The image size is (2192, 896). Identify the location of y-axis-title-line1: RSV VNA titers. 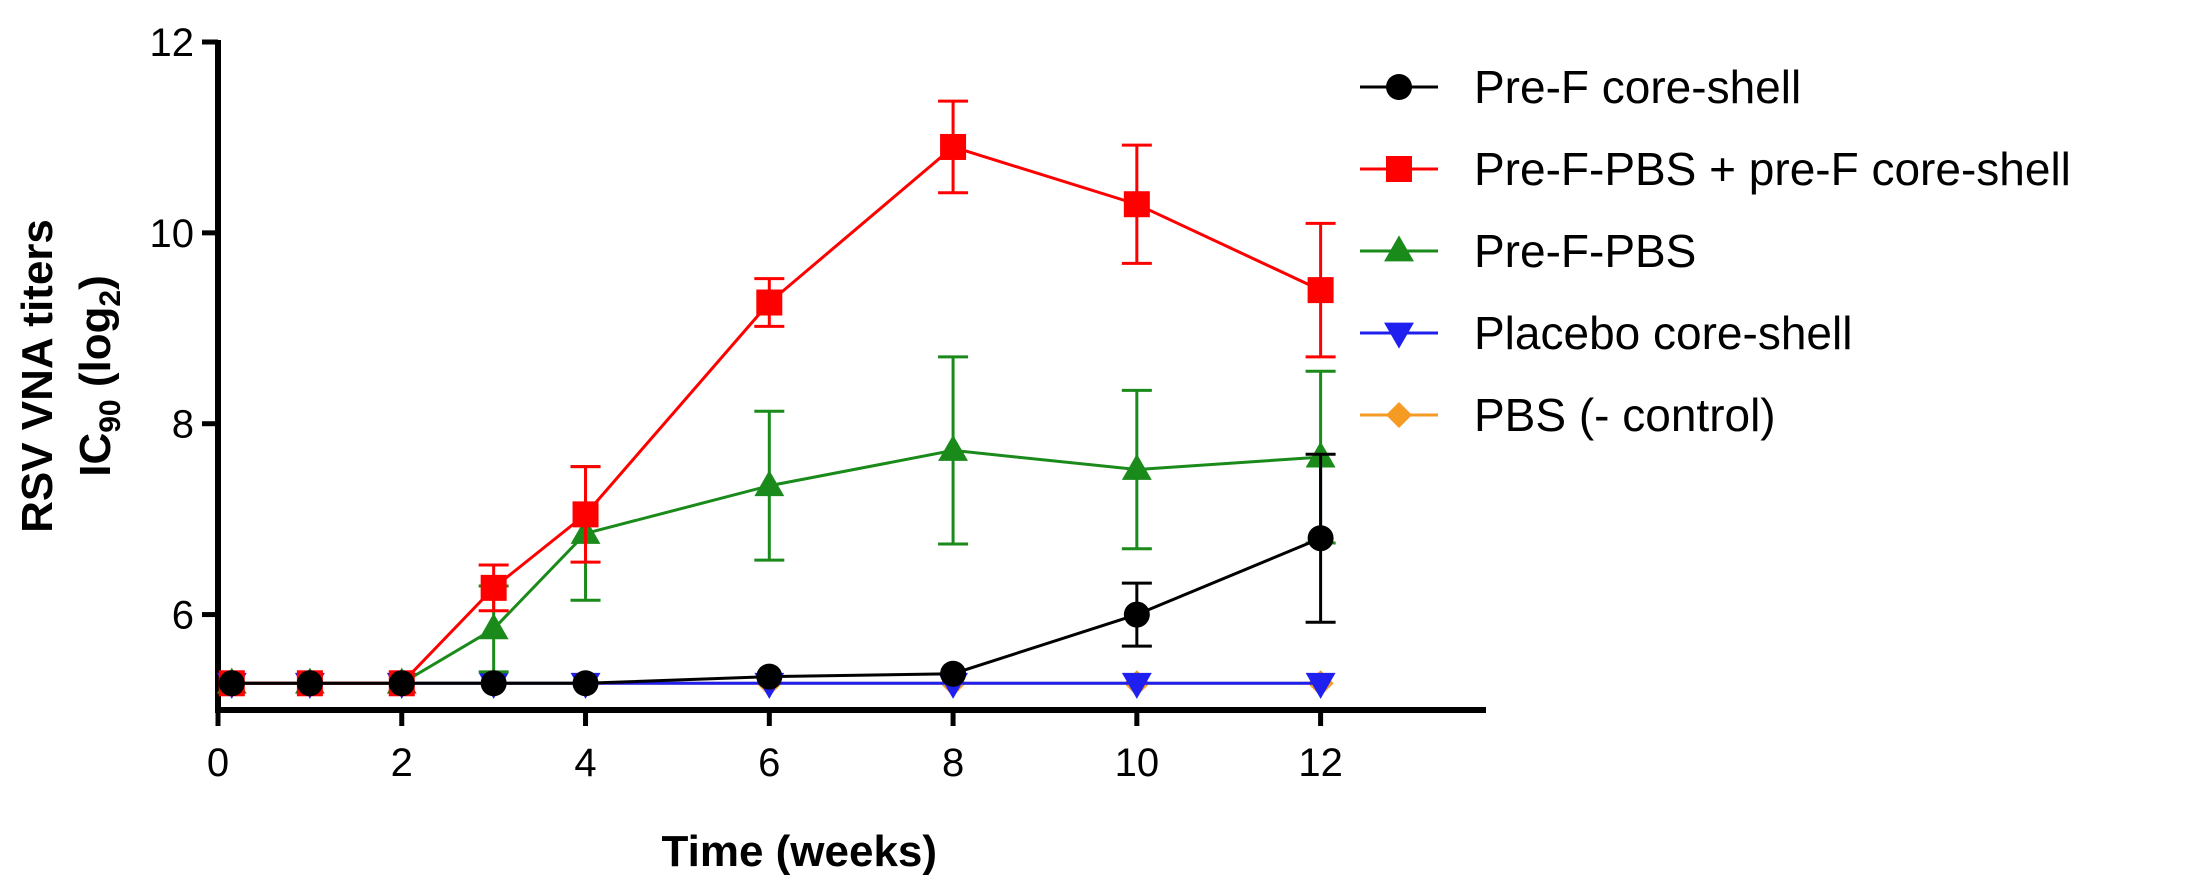
(37, 376).